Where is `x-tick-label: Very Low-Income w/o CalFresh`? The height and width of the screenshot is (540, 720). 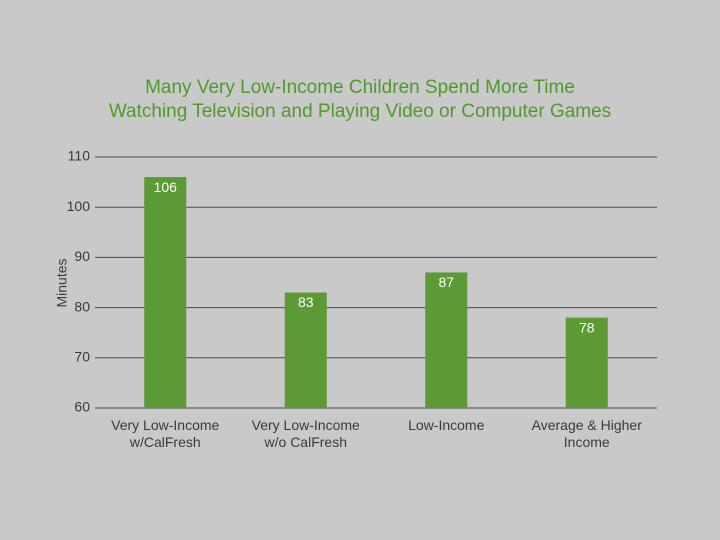
x-tick-label: Very Low-Income w/o CalFresh is located at coordinates (305, 433).